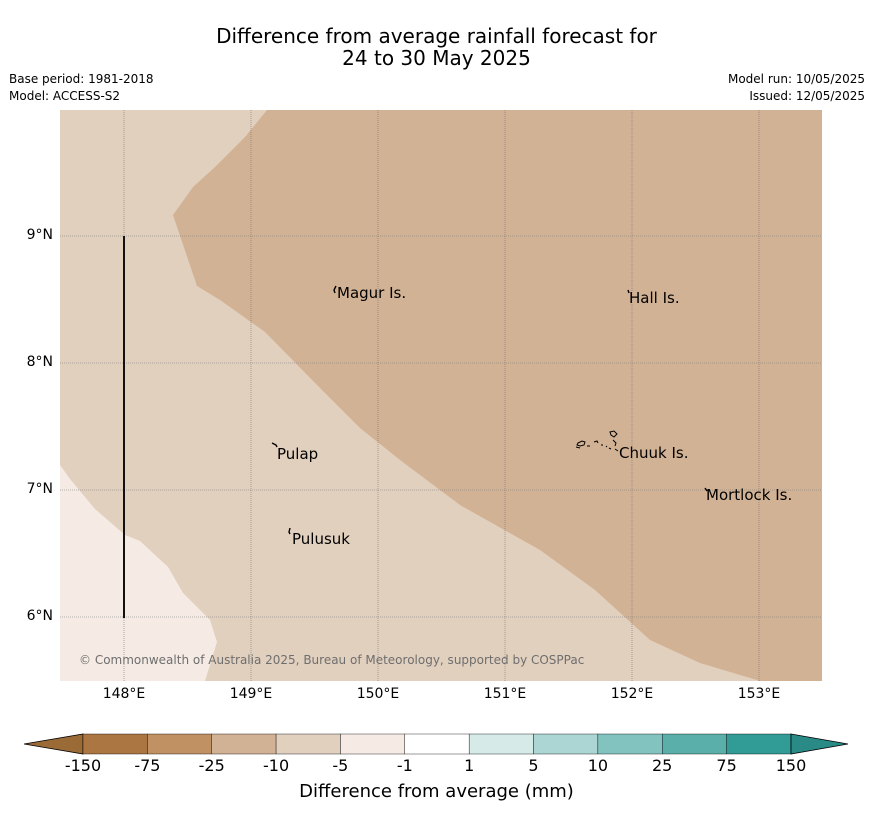 The width and height of the screenshot is (873, 816). What do you see at coordinates (749, 495) in the screenshot?
I see `place-label-mortlock: Mortlock Is.` at bounding box center [749, 495].